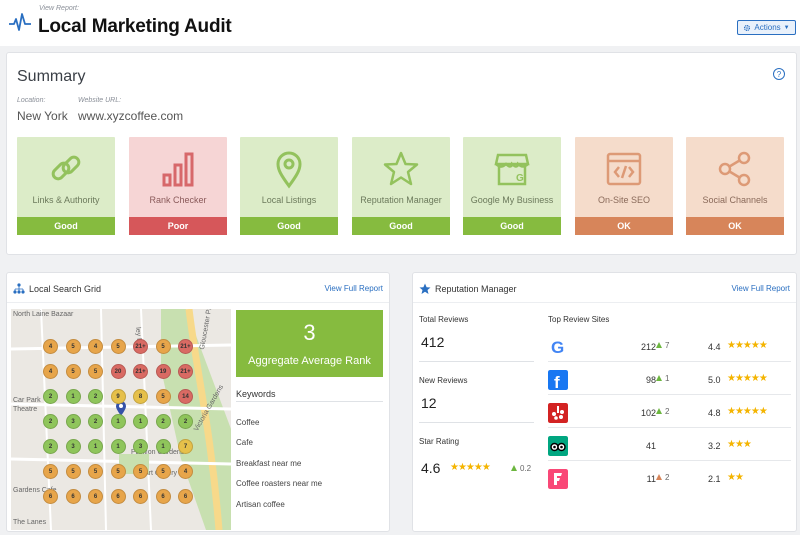  Describe the element at coordinates (779, 74) in the screenshot. I see `help-icon: ?` at that location.